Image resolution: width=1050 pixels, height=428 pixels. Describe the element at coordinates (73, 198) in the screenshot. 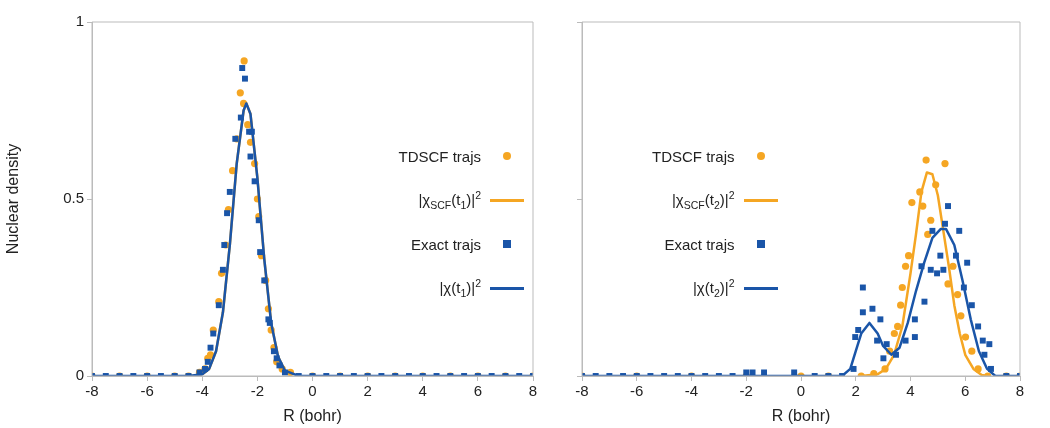

I see `y-tick-label: 0.5` at that location.